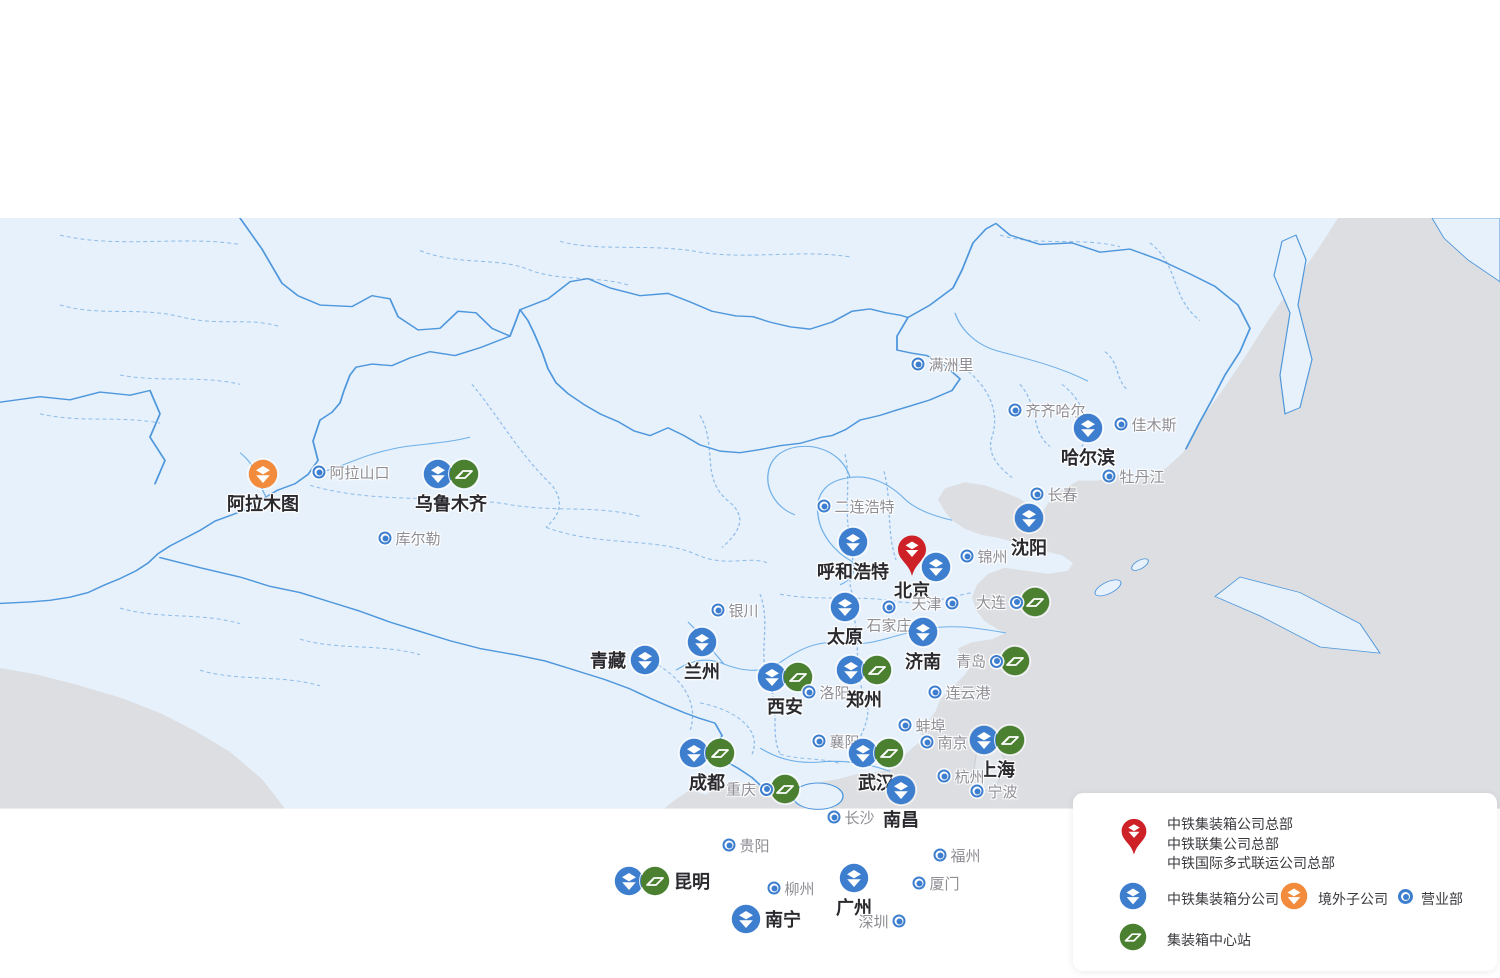 The image size is (1500, 978). I want to click on marker-label: 佳木斯, so click(1154, 425).